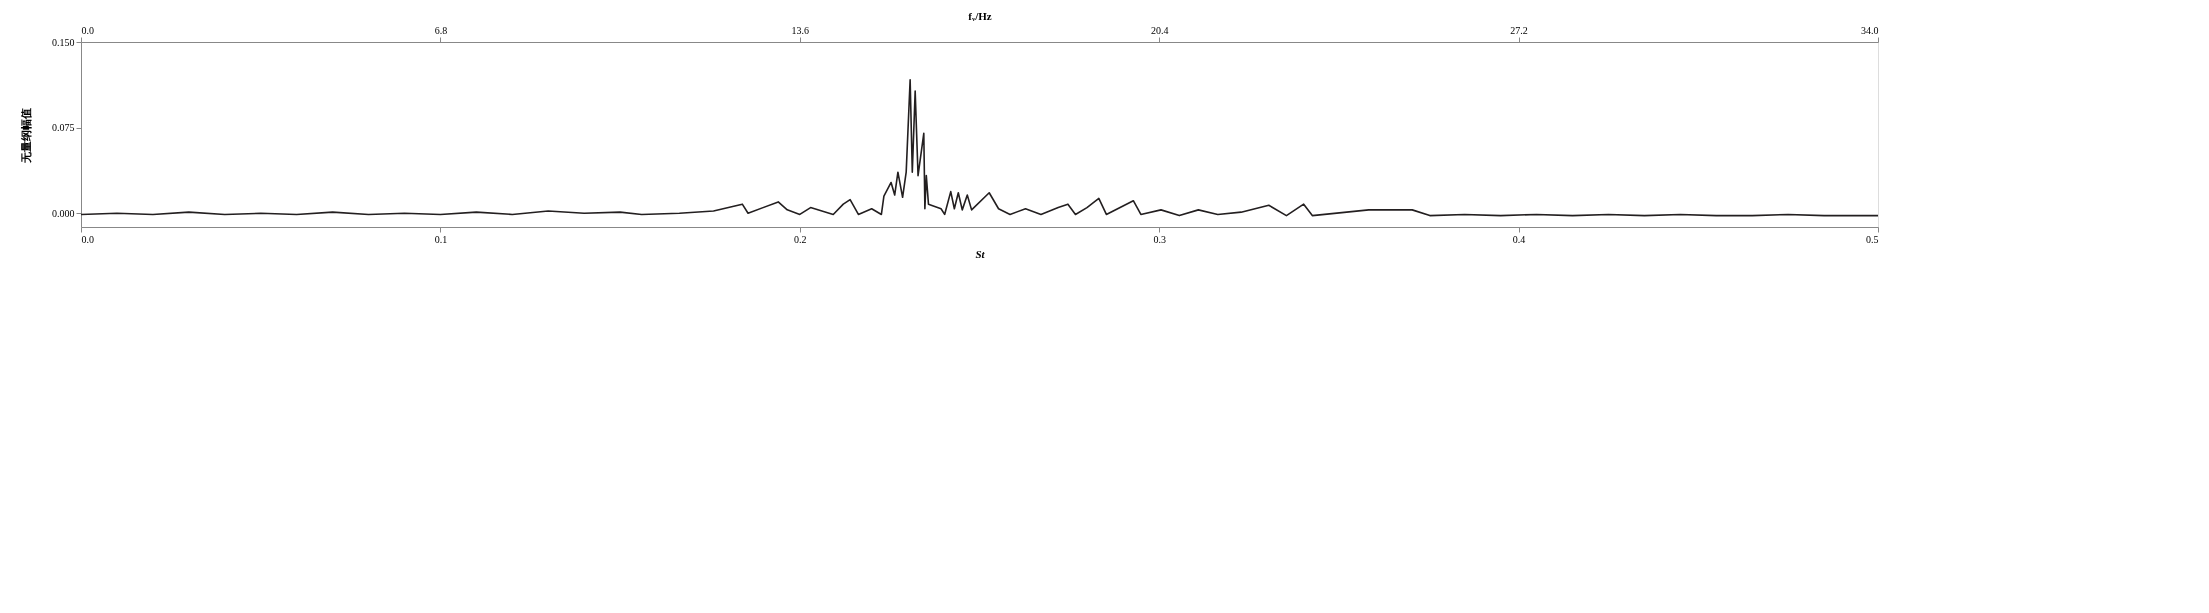  I want to click on x2-axis-title: fᵥ/Hz, so click(980, 15).